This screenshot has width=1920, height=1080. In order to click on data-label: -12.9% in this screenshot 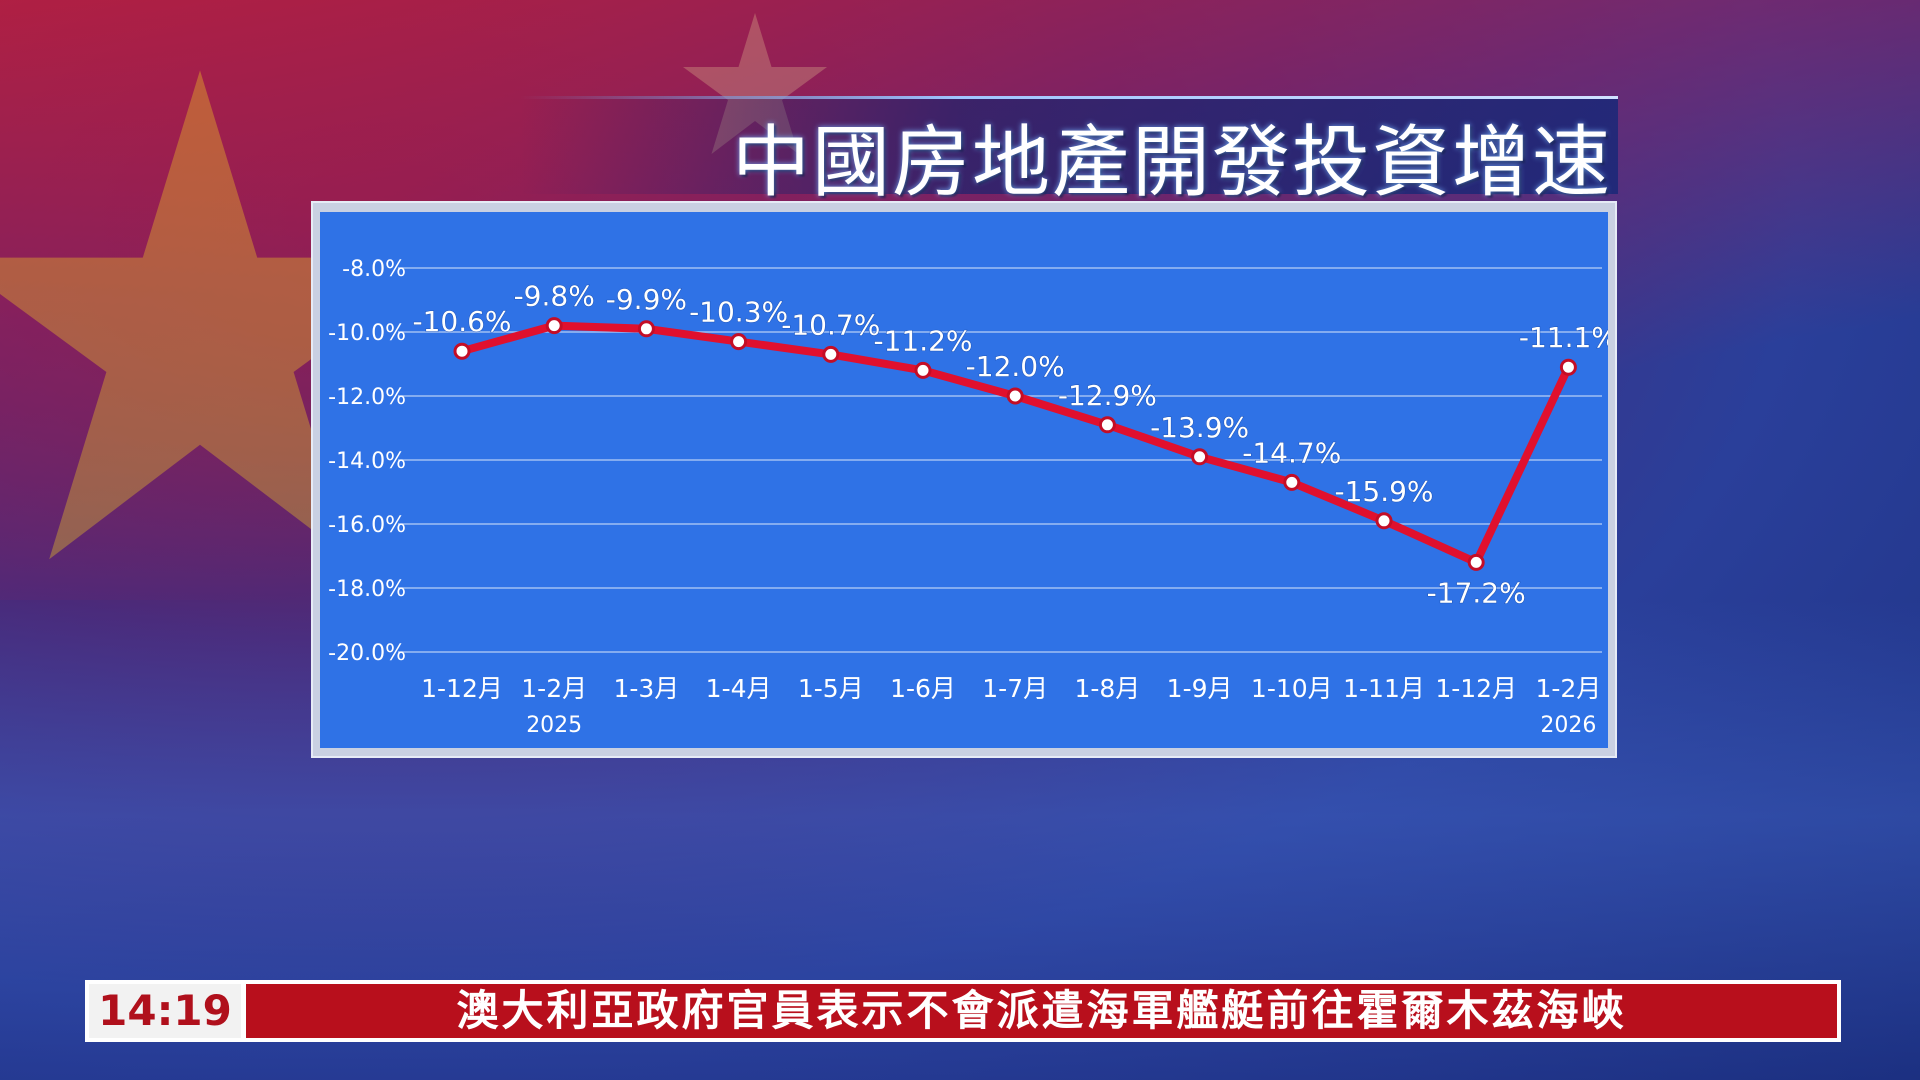, I will do `click(1107, 395)`.